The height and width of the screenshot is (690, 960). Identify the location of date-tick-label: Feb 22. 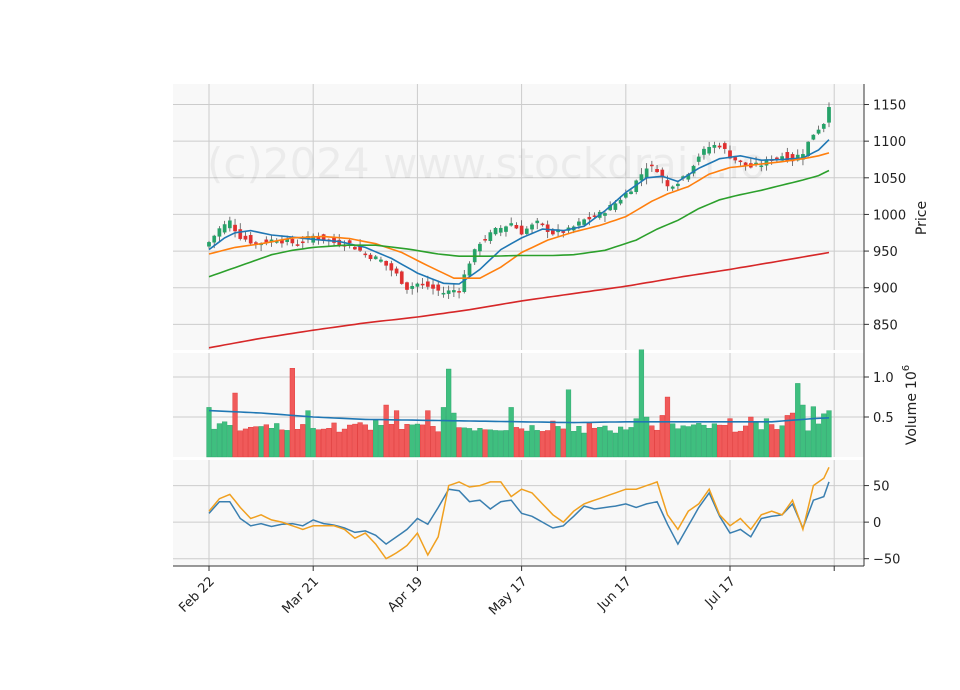
(197, 595).